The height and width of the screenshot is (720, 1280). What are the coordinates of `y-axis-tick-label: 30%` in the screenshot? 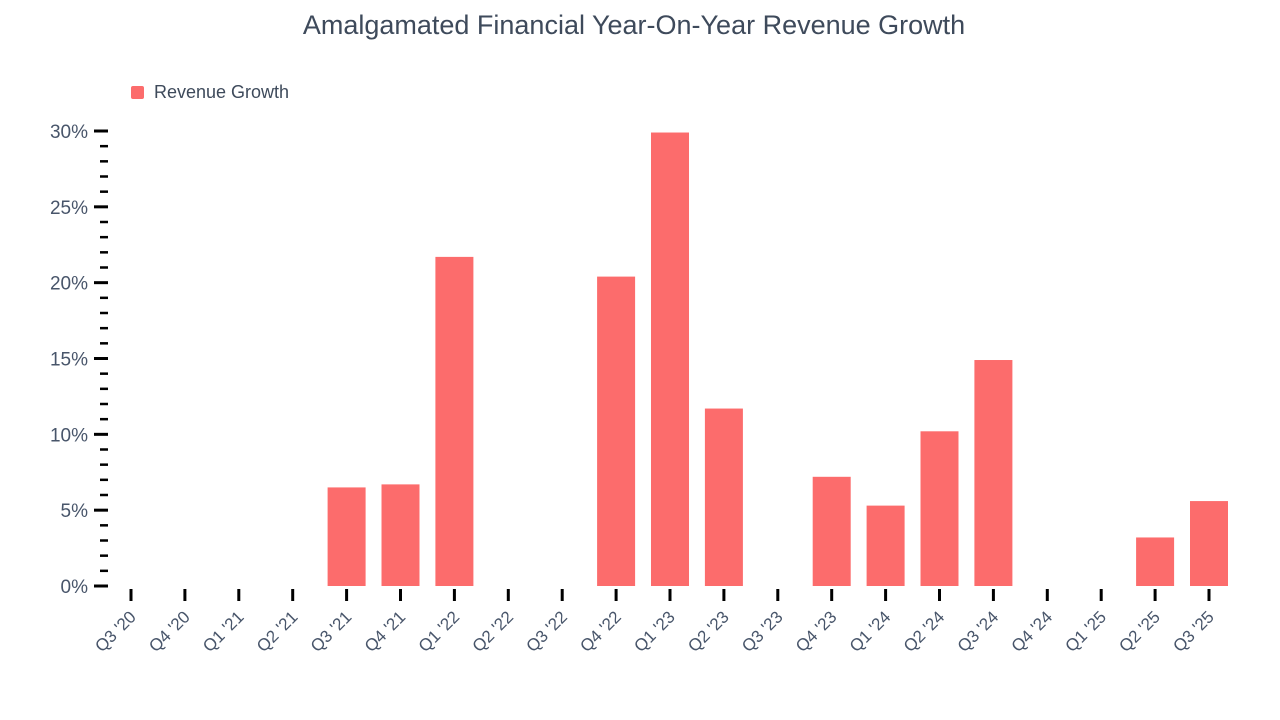 It's located at (69, 132).